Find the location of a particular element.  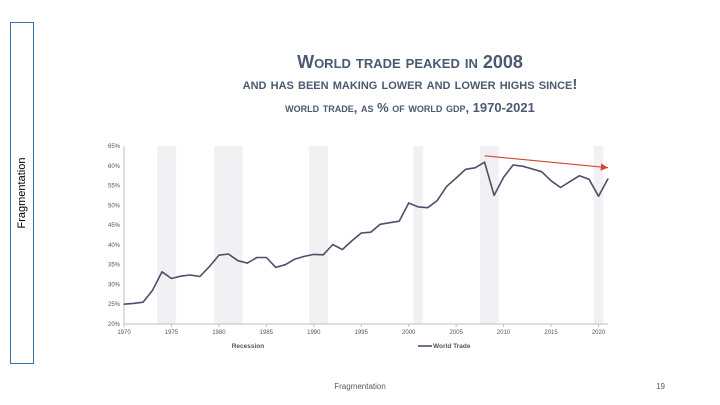

y-tick-label: 40% is located at coordinates (114, 246).